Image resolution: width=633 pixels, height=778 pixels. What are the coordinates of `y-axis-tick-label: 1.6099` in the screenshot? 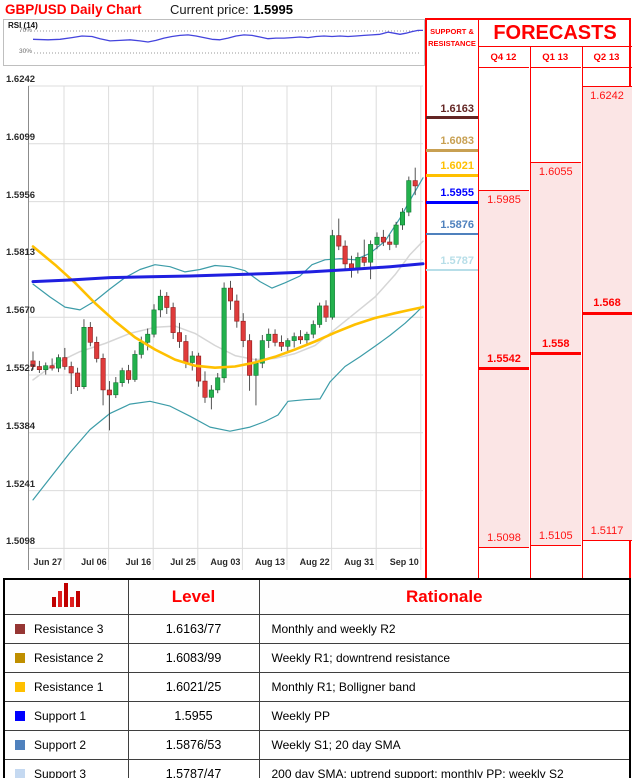 It's located at (21, 137).